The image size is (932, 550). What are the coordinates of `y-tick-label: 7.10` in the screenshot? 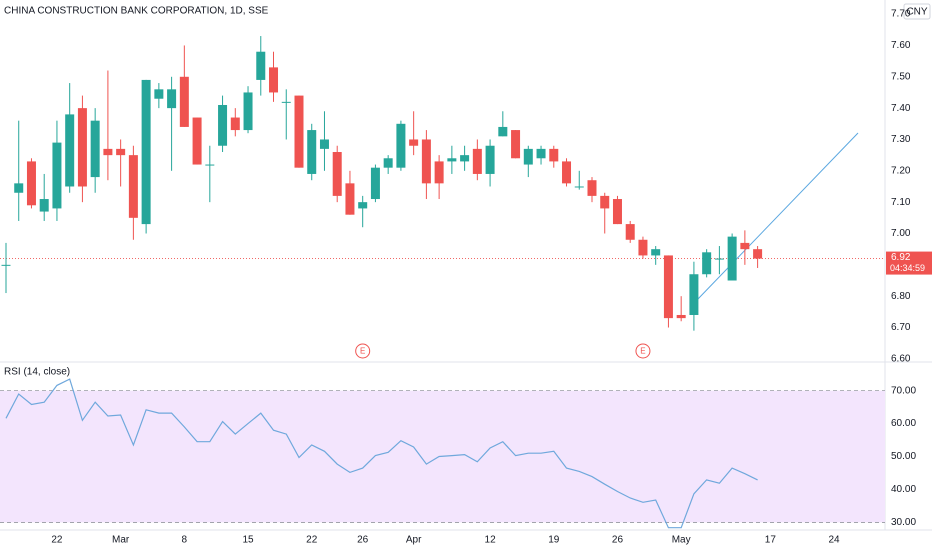 It's located at (901, 202).